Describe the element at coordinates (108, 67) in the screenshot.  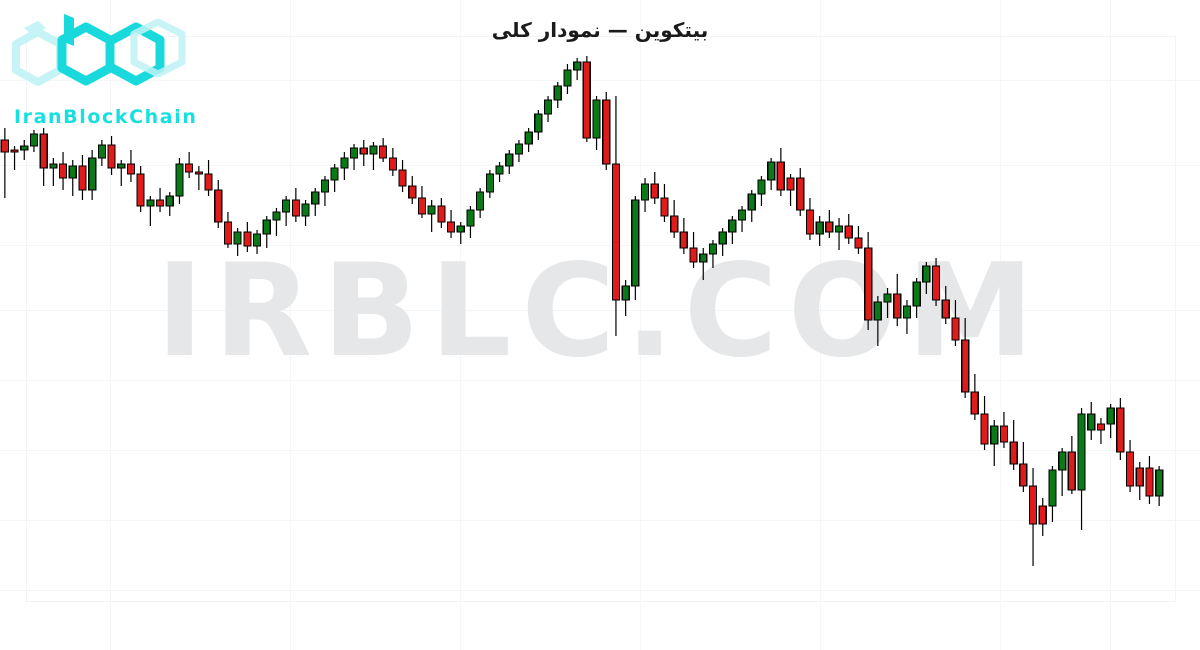
I see `iranblockchain-logo: IranBlockChain` at that location.